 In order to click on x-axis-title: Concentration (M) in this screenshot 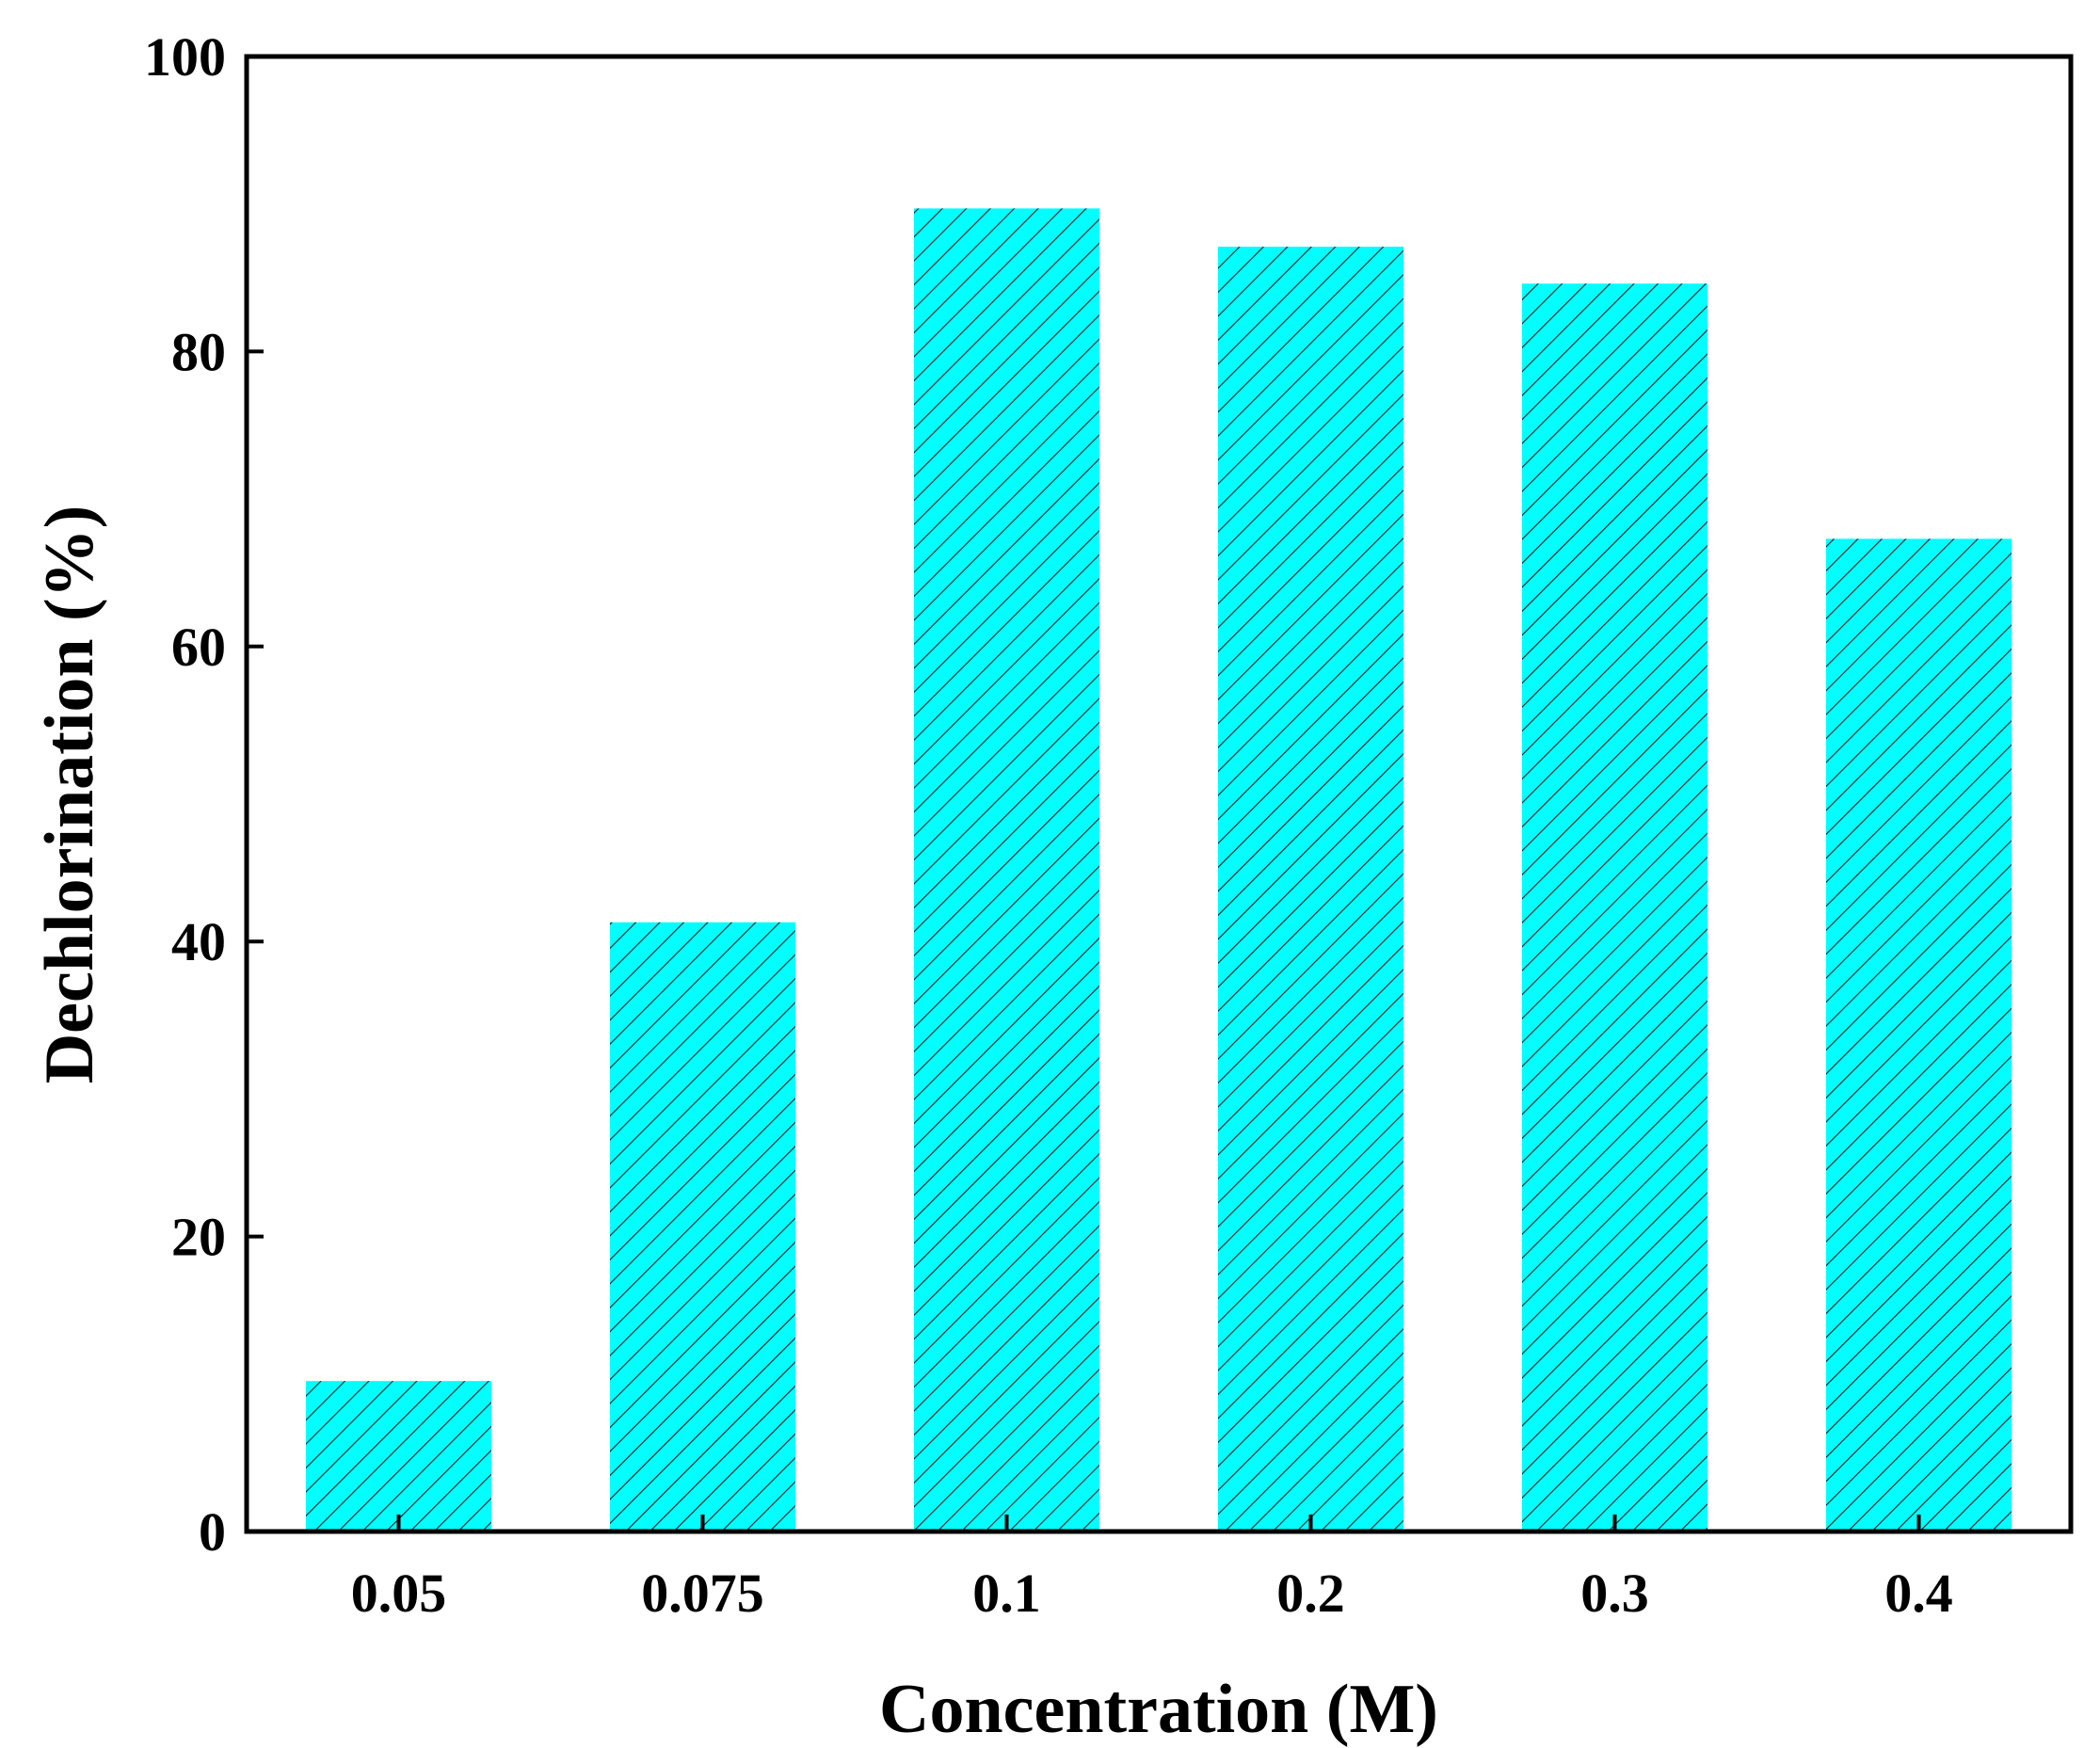, I will do `click(1158, 1709)`.